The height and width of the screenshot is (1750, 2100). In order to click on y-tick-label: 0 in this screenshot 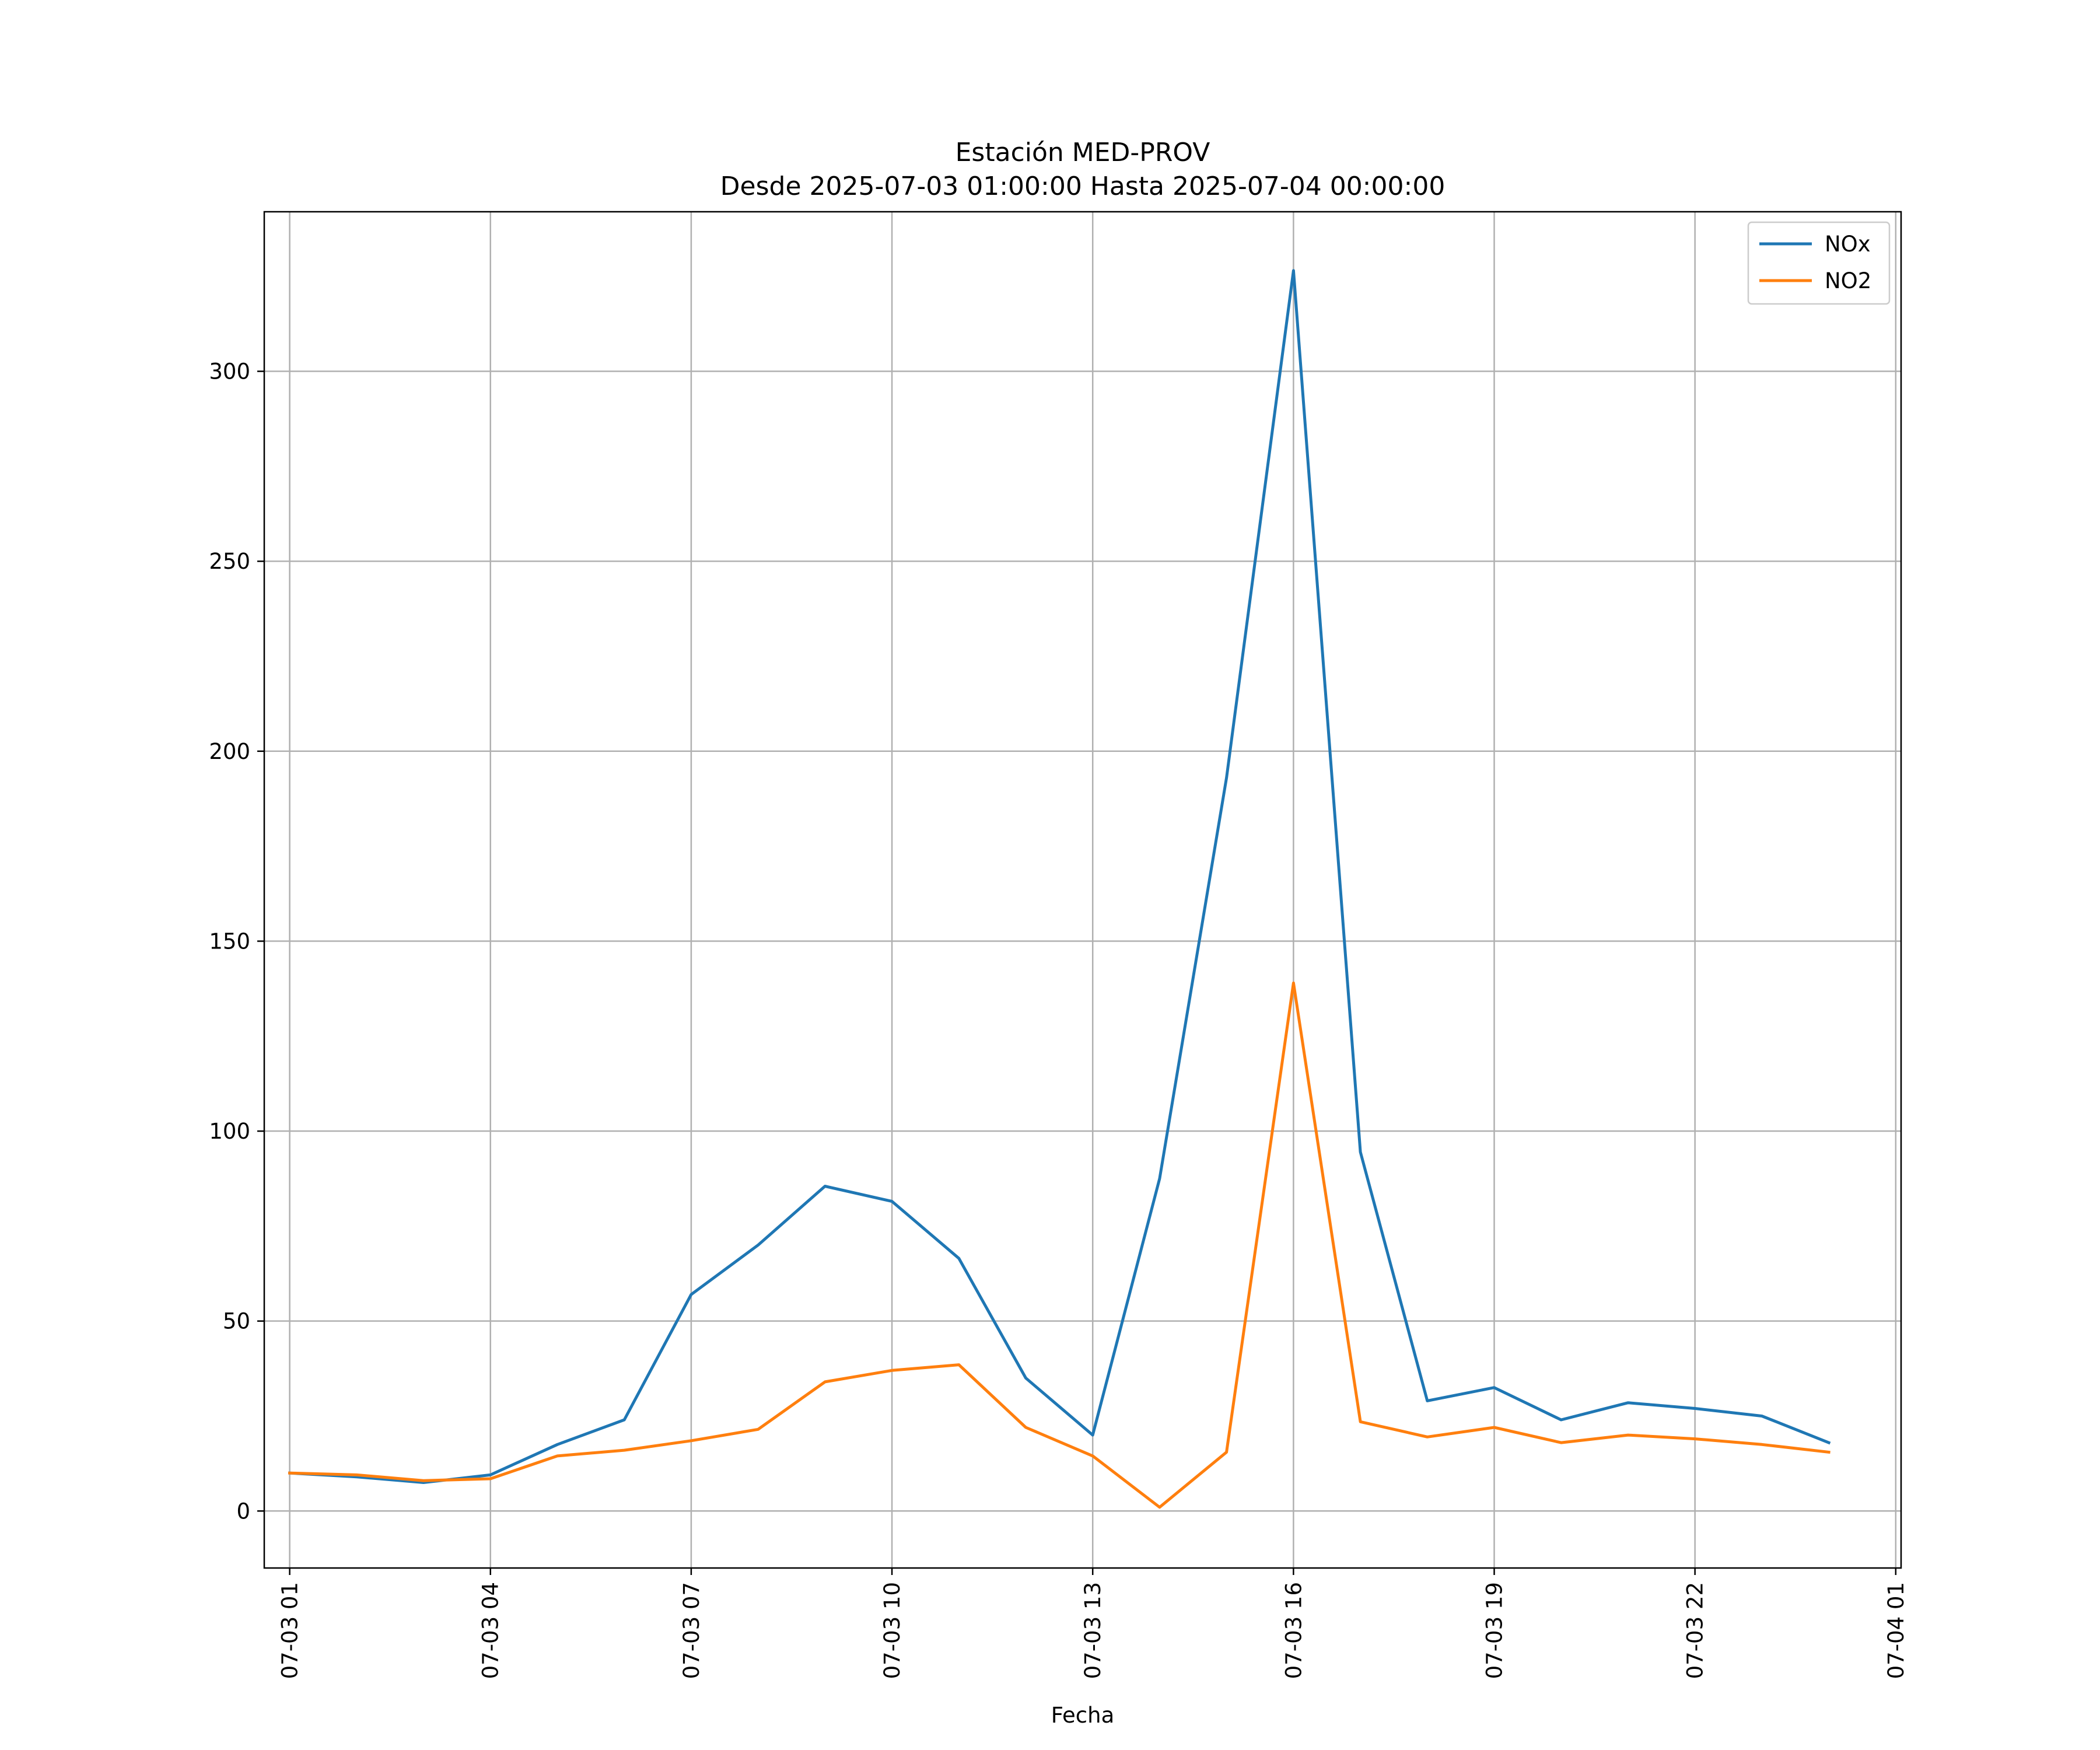, I will do `click(243, 1511)`.